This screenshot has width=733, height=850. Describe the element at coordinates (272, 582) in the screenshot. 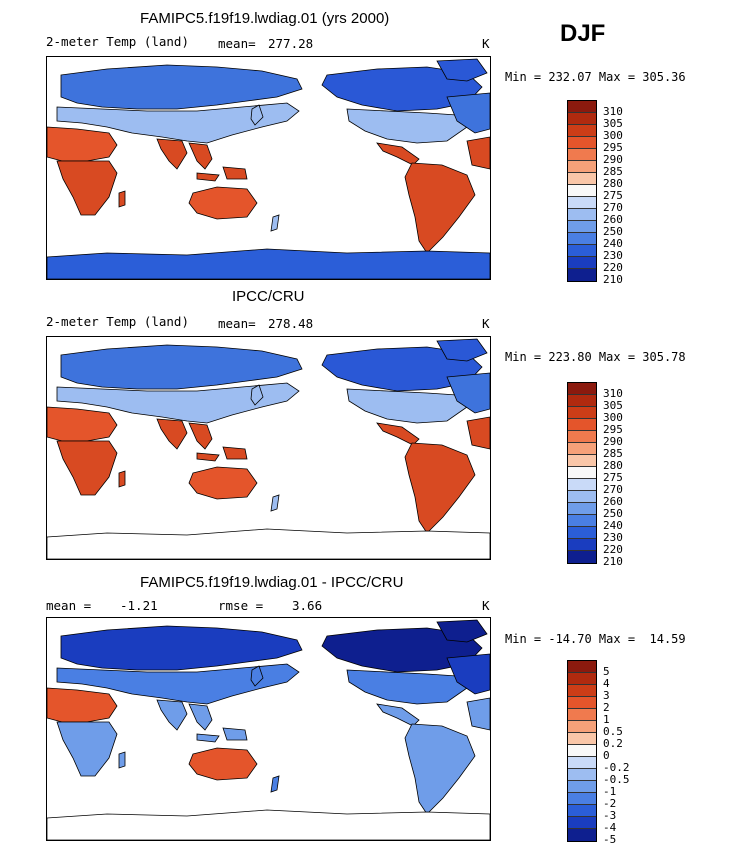

I see `panel-title: FAMIPC5.f19f19.lwdiag.01 - IPCC/CRU` at that location.